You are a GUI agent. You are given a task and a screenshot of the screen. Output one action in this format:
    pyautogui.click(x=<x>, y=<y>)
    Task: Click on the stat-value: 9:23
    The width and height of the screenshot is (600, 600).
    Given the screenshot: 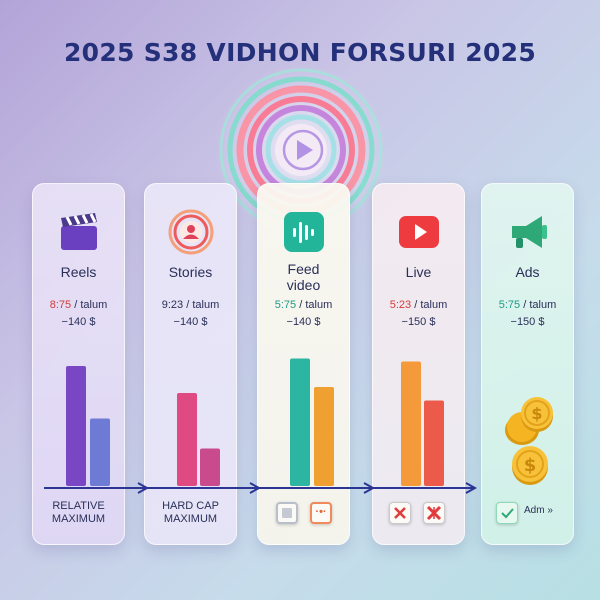 What is the action you would take?
    pyautogui.click(x=172, y=305)
    